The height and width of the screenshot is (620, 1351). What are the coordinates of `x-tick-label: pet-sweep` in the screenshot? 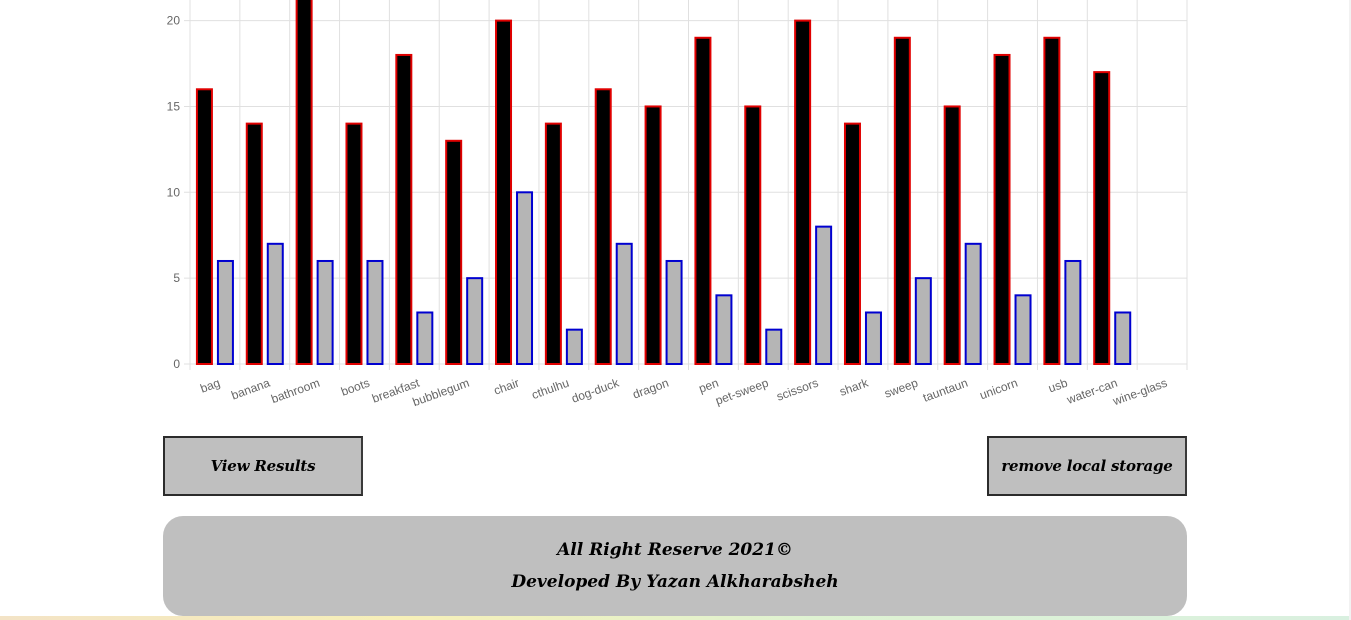 It's located at (741, 392).